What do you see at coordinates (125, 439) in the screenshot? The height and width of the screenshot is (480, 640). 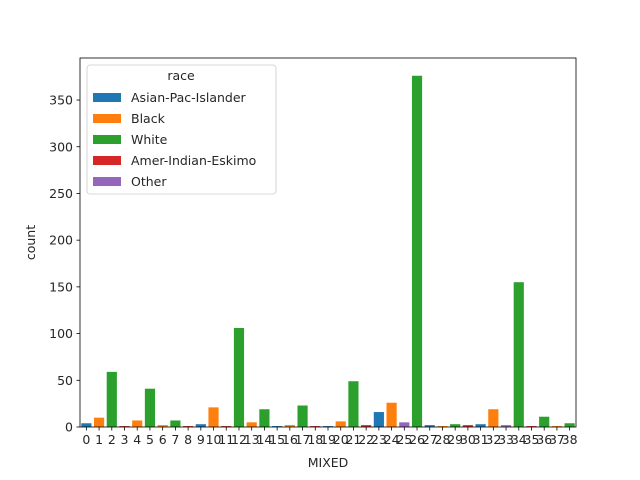 I see `x-tick-label: 3` at bounding box center [125, 439].